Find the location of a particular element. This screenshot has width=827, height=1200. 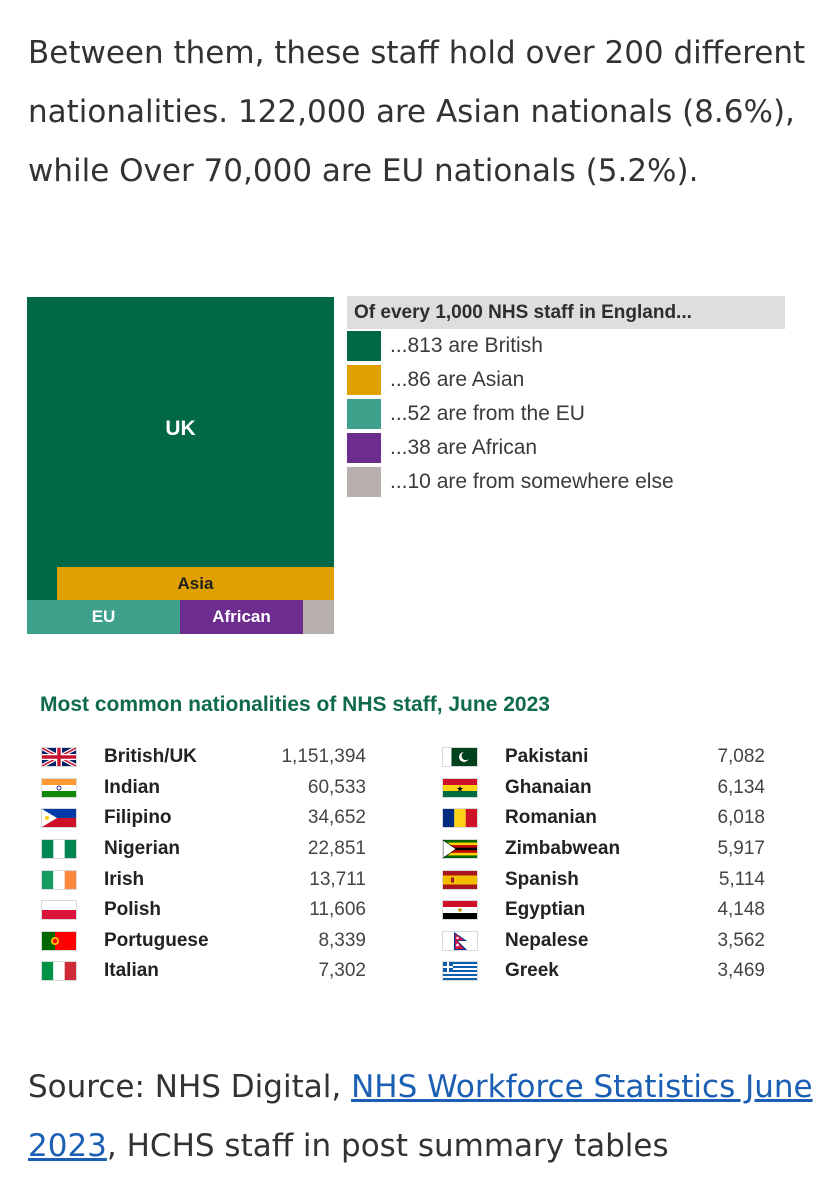

nepal-flag-icon is located at coordinates (460, 940).